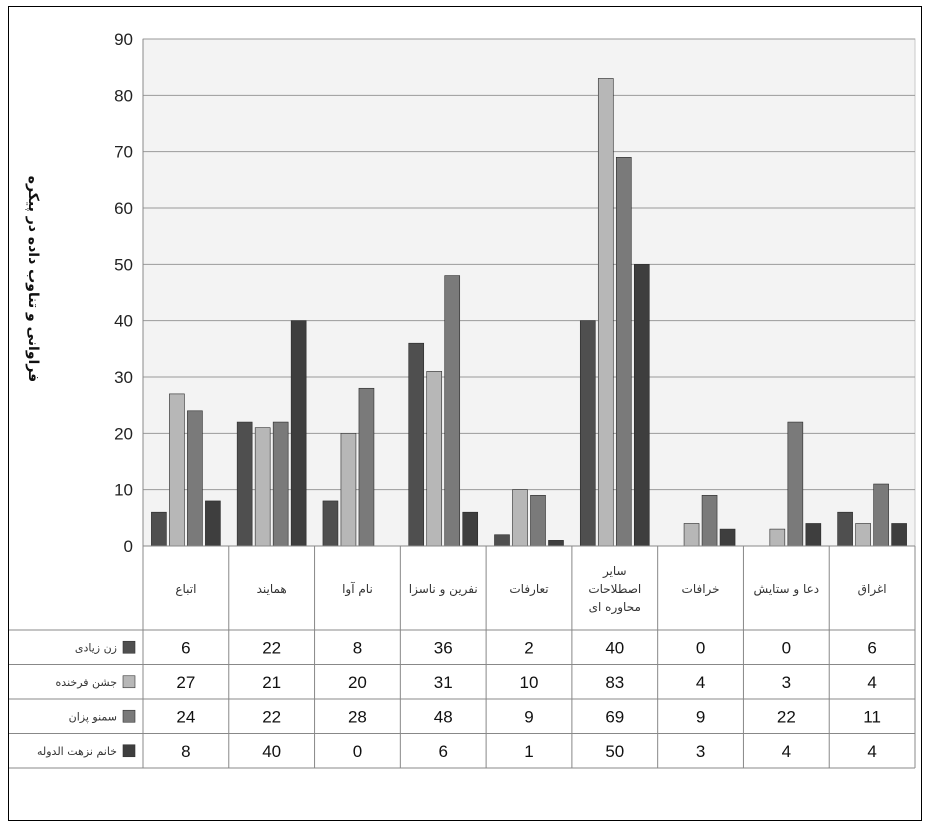 This screenshot has width=931, height=829. Describe the element at coordinates (528, 647) in the screenshot. I see `data-label: 2` at that location.